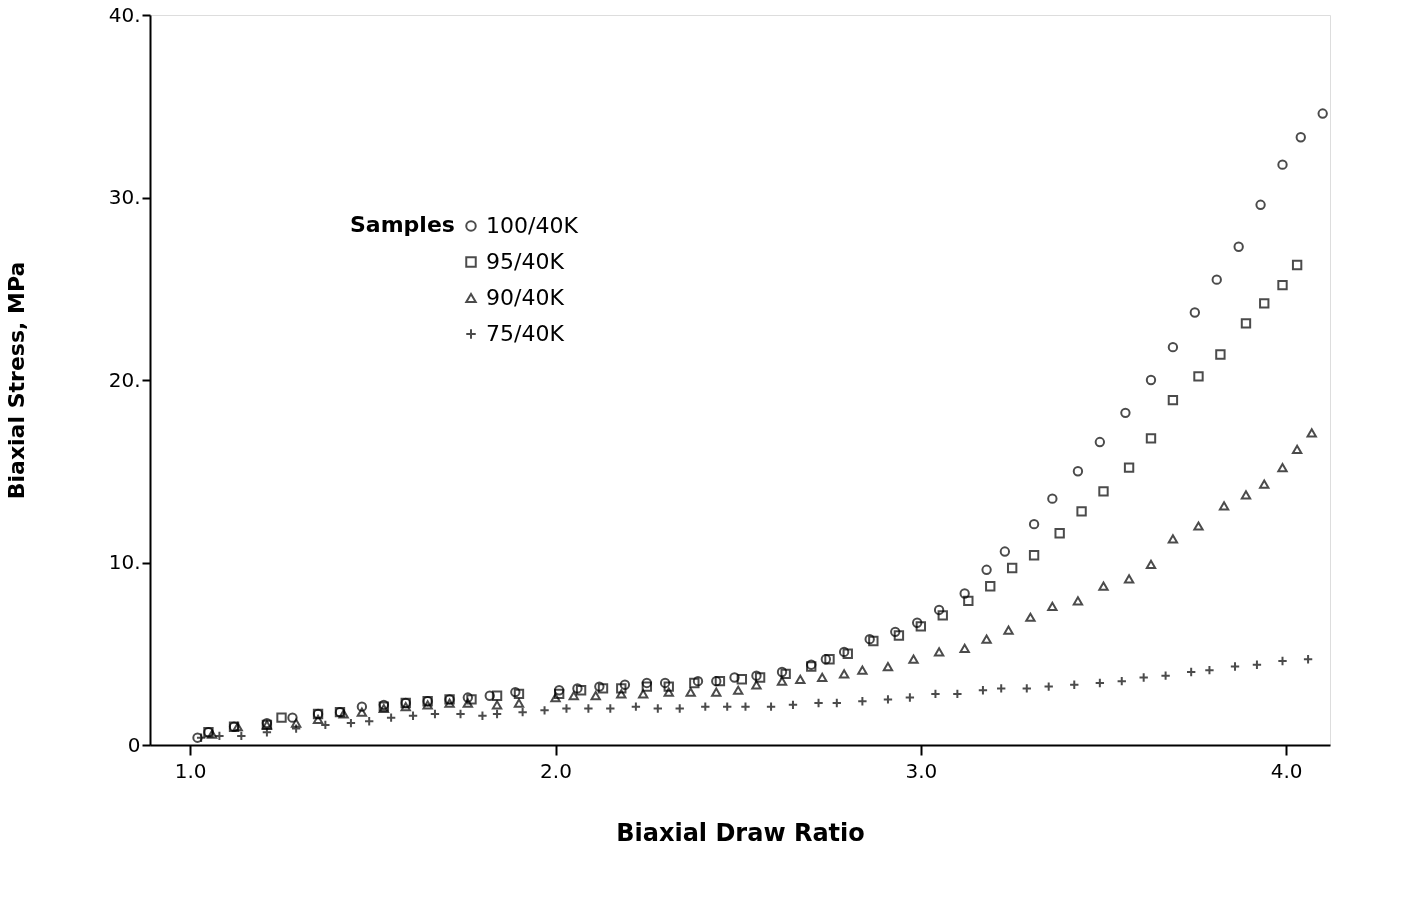 The height and width of the screenshot is (920, 1421). Describe the element at coordinates (556, 770) in the screenshot. I see `x-tick-label: 2.0` at that location.